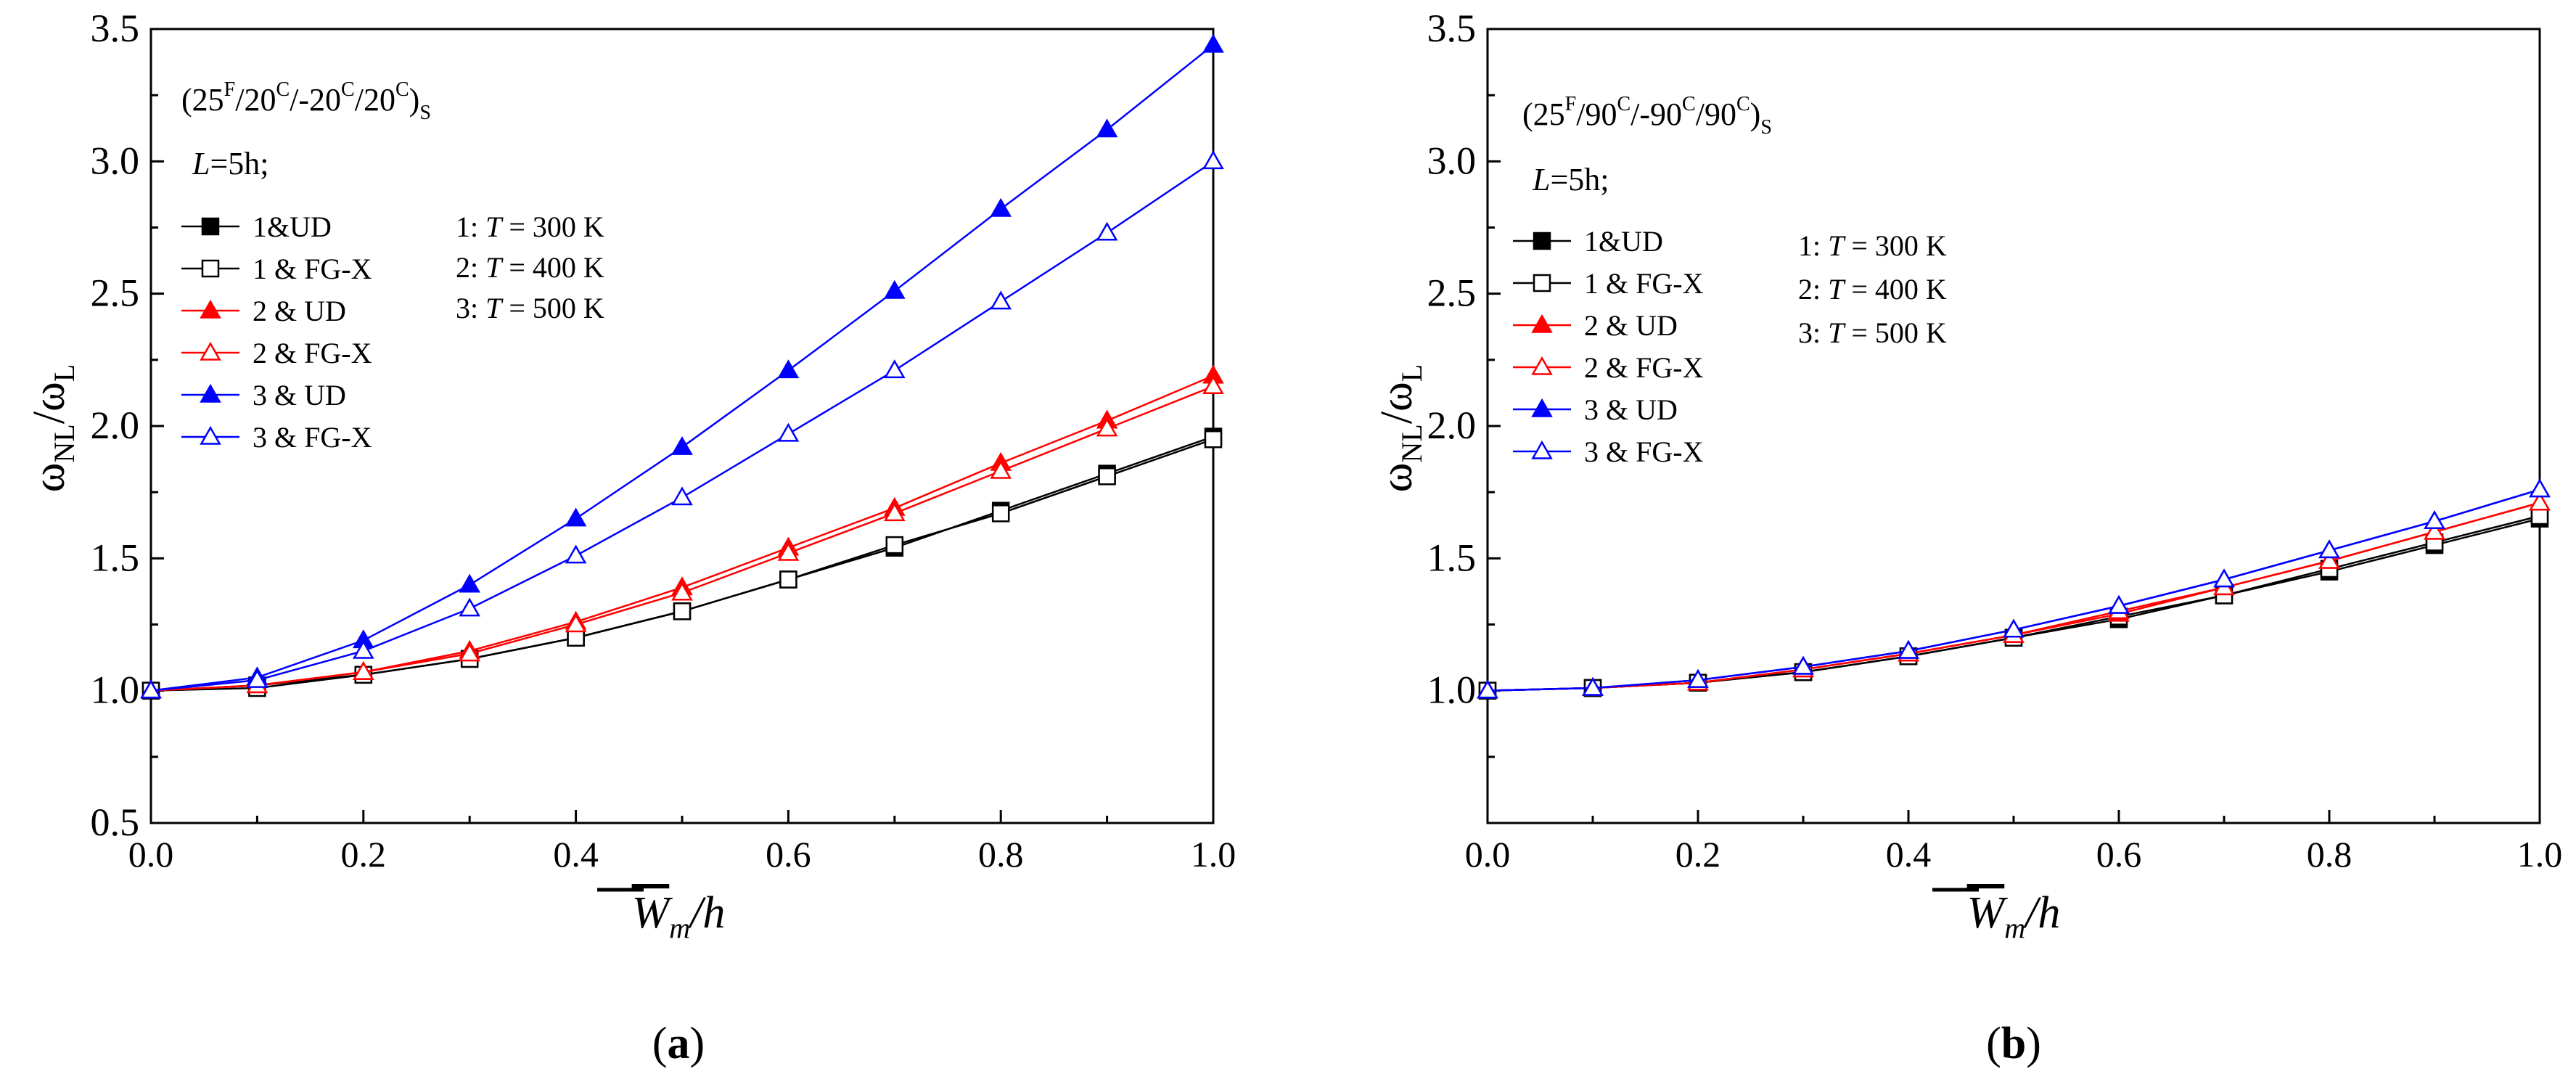 Image resolution: width=2576 pixels, height=1077 pixels. I want to click on layup-part: /-90, so click(1656, 114).